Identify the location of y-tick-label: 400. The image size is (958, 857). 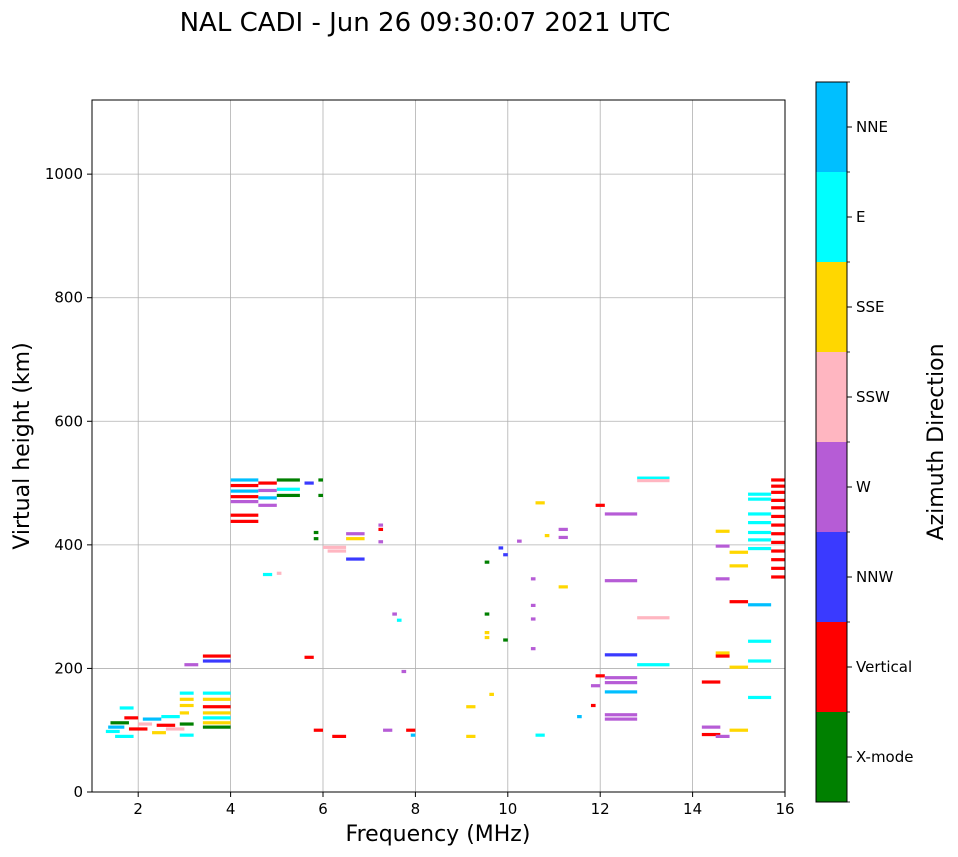
(68, 545).